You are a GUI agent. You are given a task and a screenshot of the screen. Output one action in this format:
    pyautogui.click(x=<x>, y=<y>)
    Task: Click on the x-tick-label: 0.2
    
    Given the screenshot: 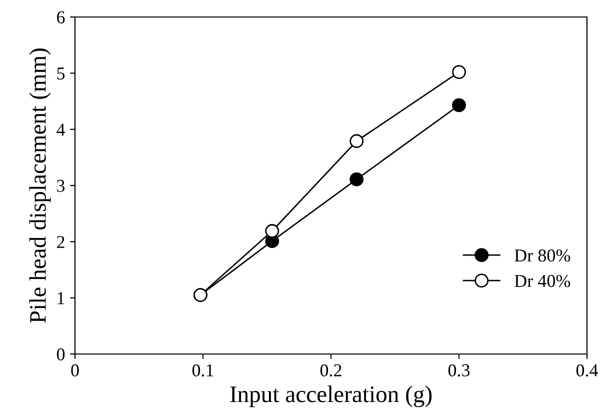 What is the action you would take?
    pyautogui.click(x=331, y=370)
    